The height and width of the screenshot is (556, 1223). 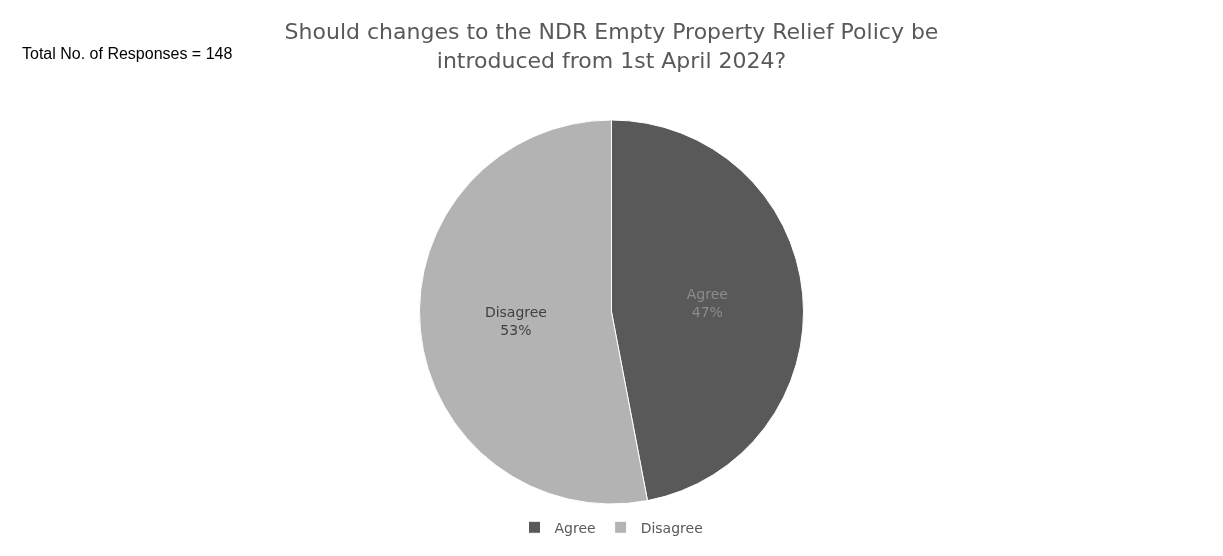 I want to click on slice-label: Disagree, so click(x=515, y=311).